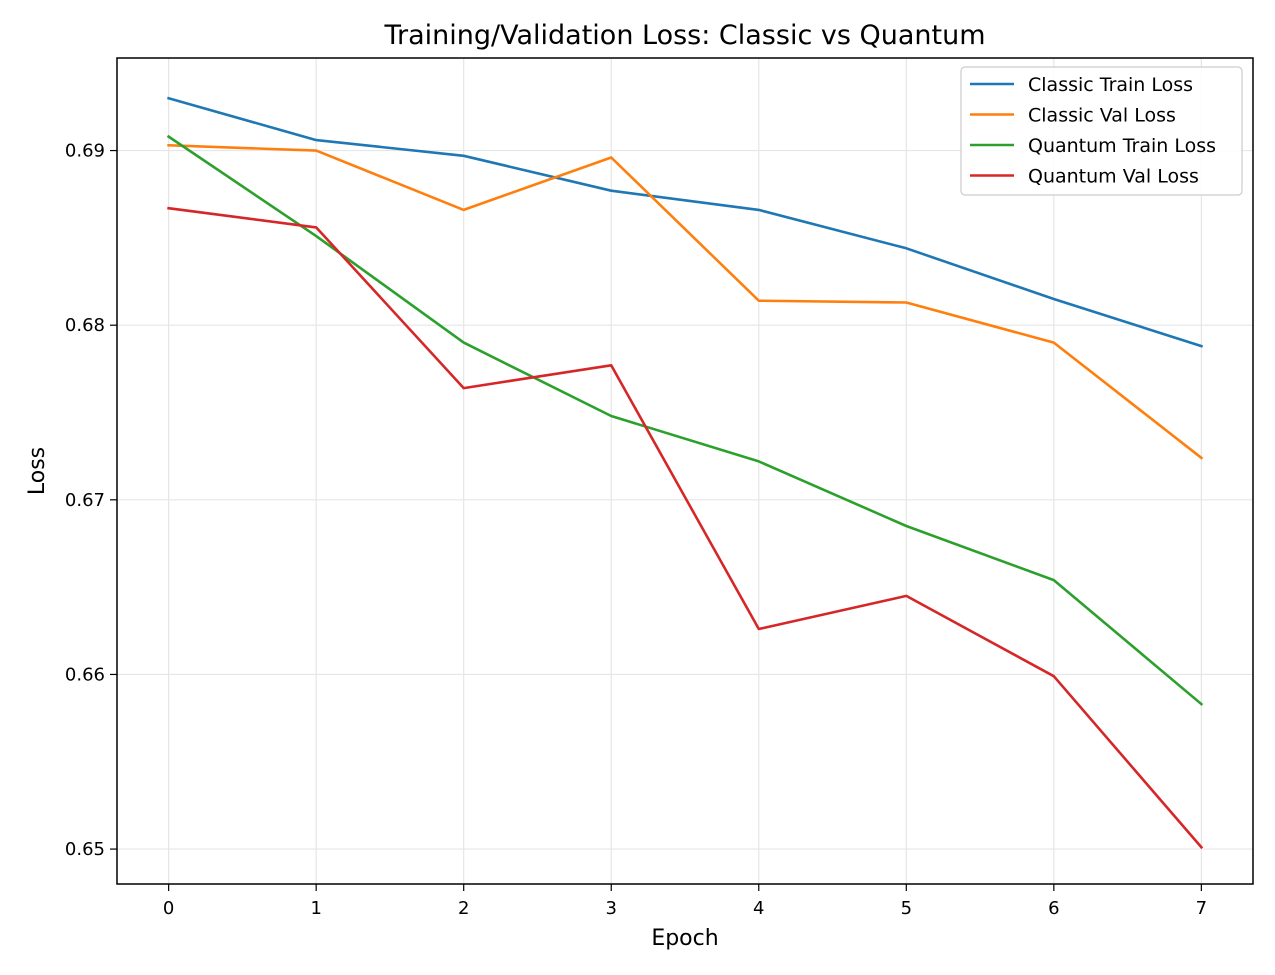 This screenshot has width=1275, height=975. I want to click on y-axis-label: Loss, so click(37, 471).